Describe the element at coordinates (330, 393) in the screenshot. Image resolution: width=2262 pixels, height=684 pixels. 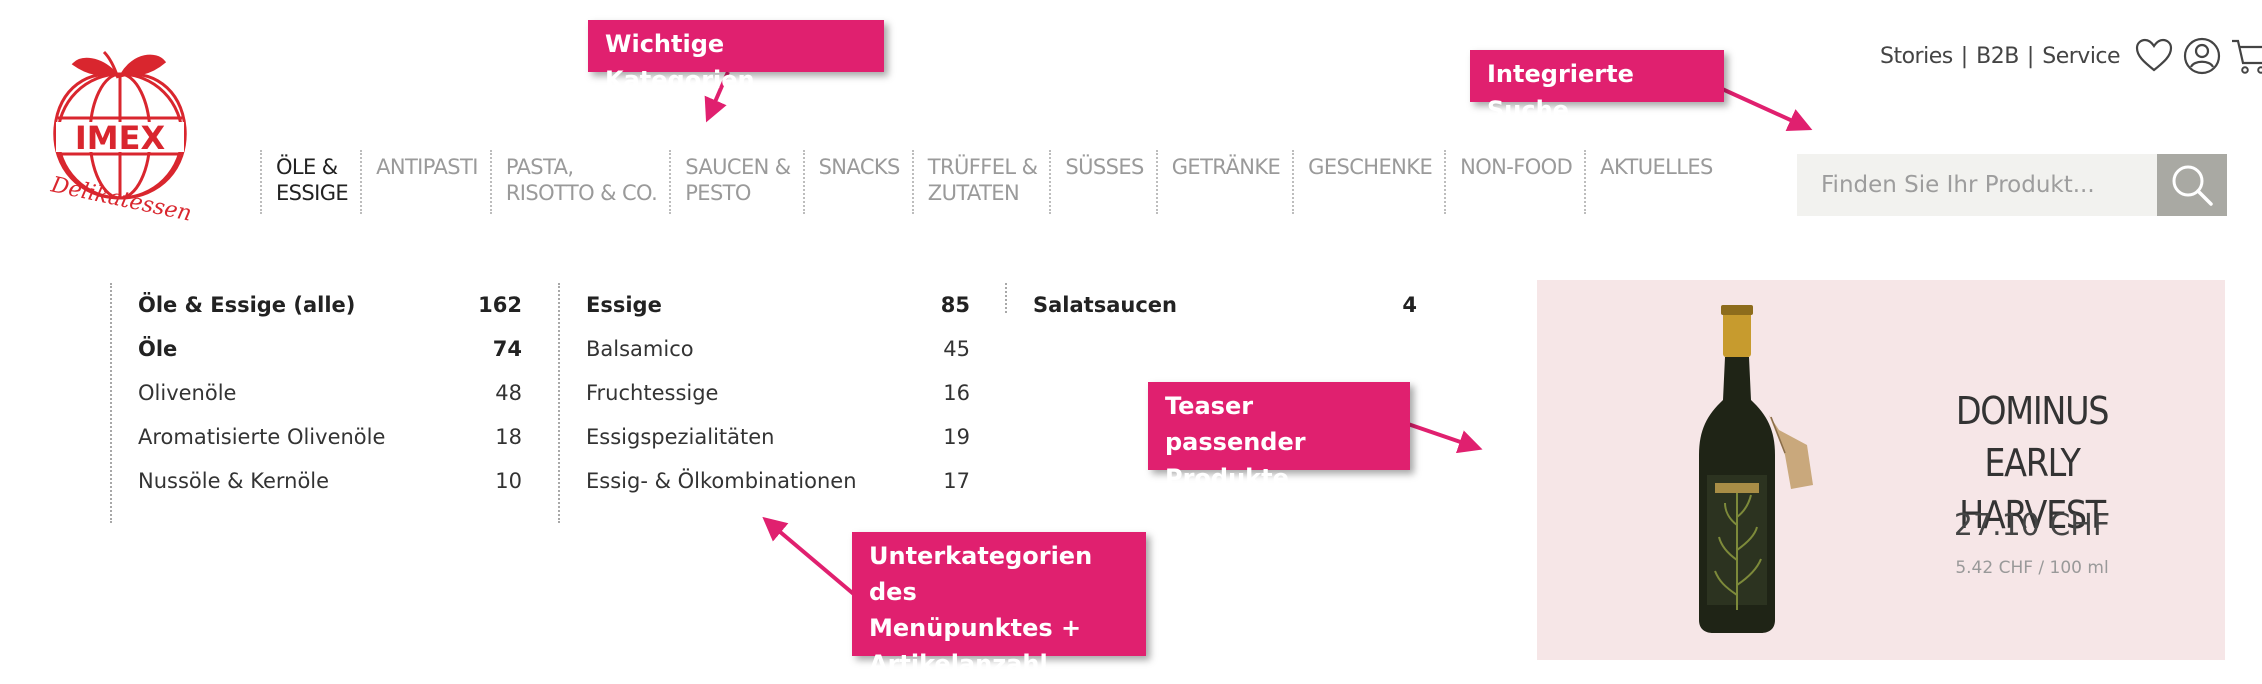
I see `submenu-item: Olivenöle 48` at that location.